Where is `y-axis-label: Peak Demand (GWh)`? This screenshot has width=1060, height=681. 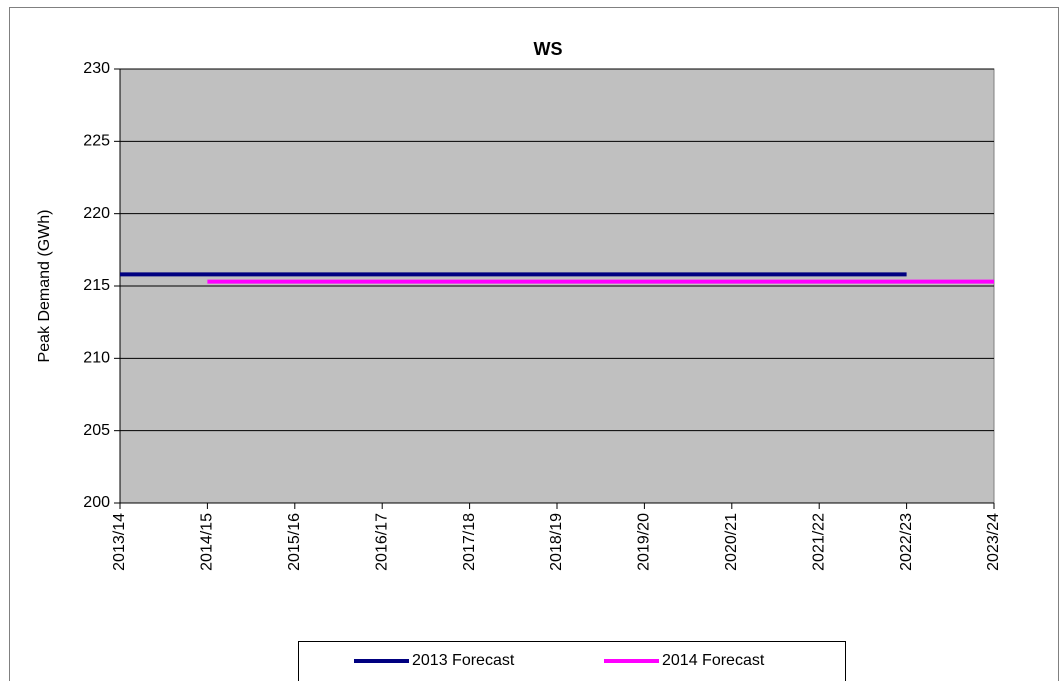
y-axis-label: Peak Demand (GWh) is located at coordinates (44, 286).